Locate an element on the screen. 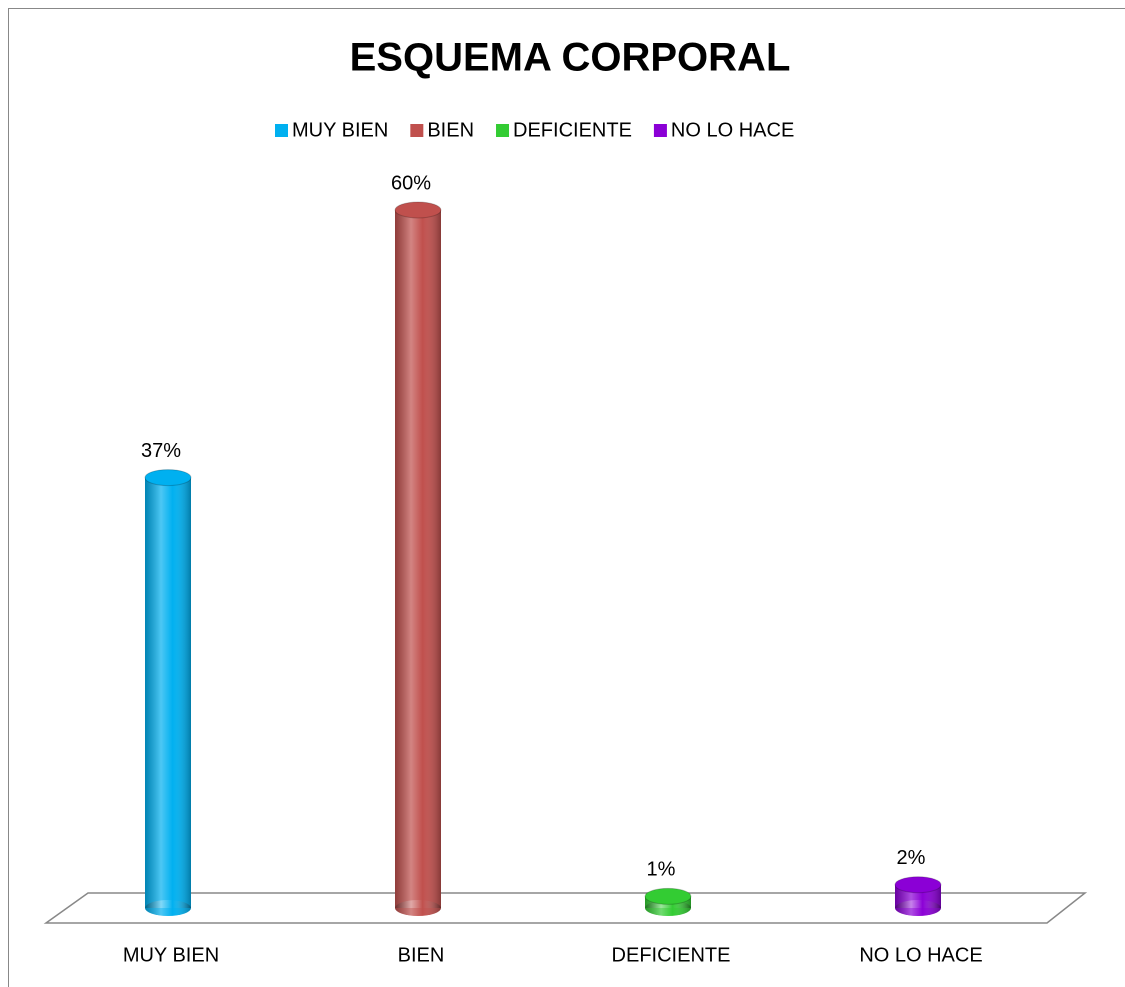 The width and height of the screenshot is (1125, 987). x-tick-label: BIEN is located at coordinates (421, 955).